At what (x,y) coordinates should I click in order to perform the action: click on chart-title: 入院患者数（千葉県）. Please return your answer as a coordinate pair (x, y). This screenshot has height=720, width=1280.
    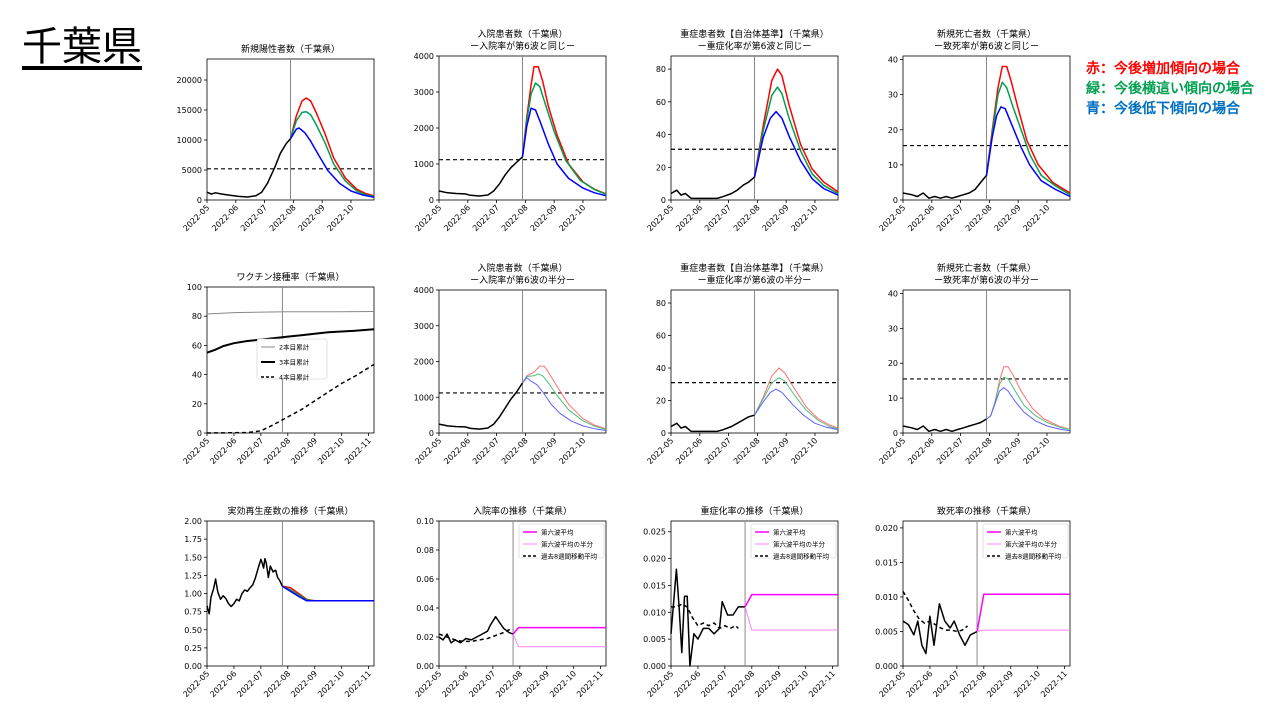
    Looking at the image, I should click on (522, 268).